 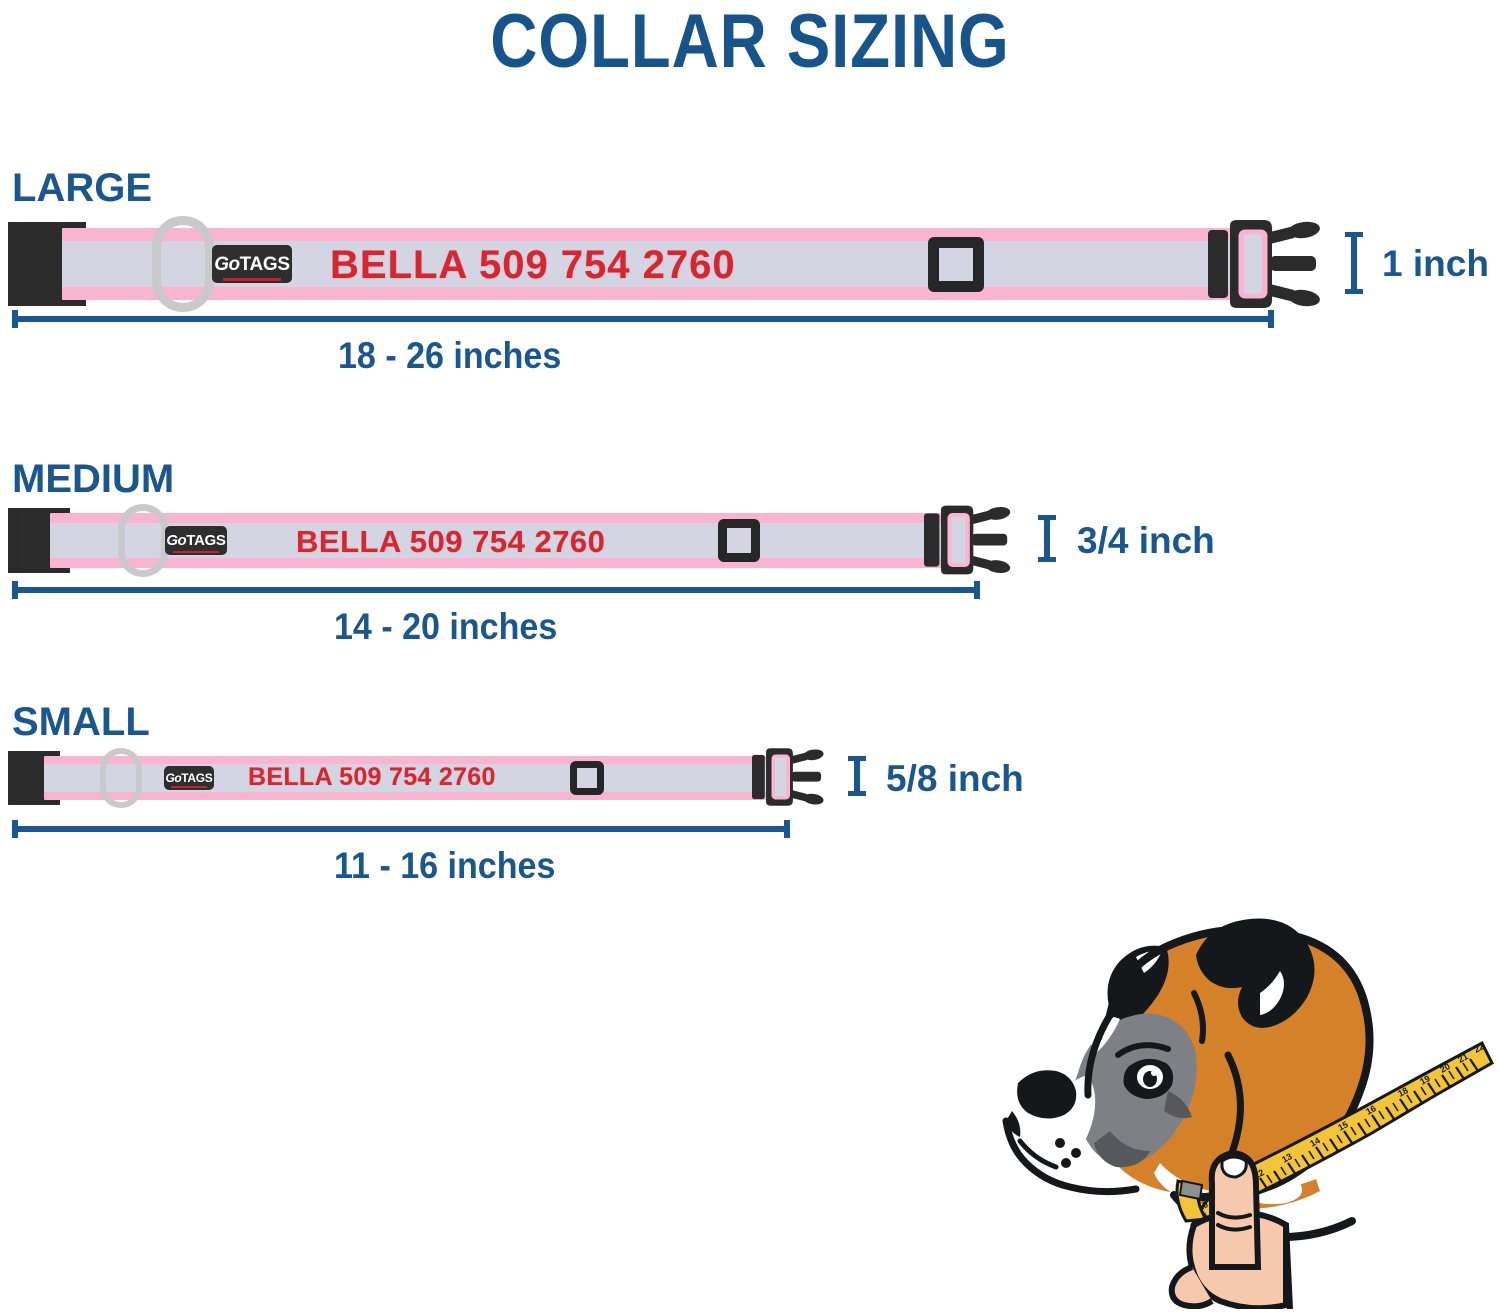 I want to click on svg-text: 10, so click(x=1203, y=1206).